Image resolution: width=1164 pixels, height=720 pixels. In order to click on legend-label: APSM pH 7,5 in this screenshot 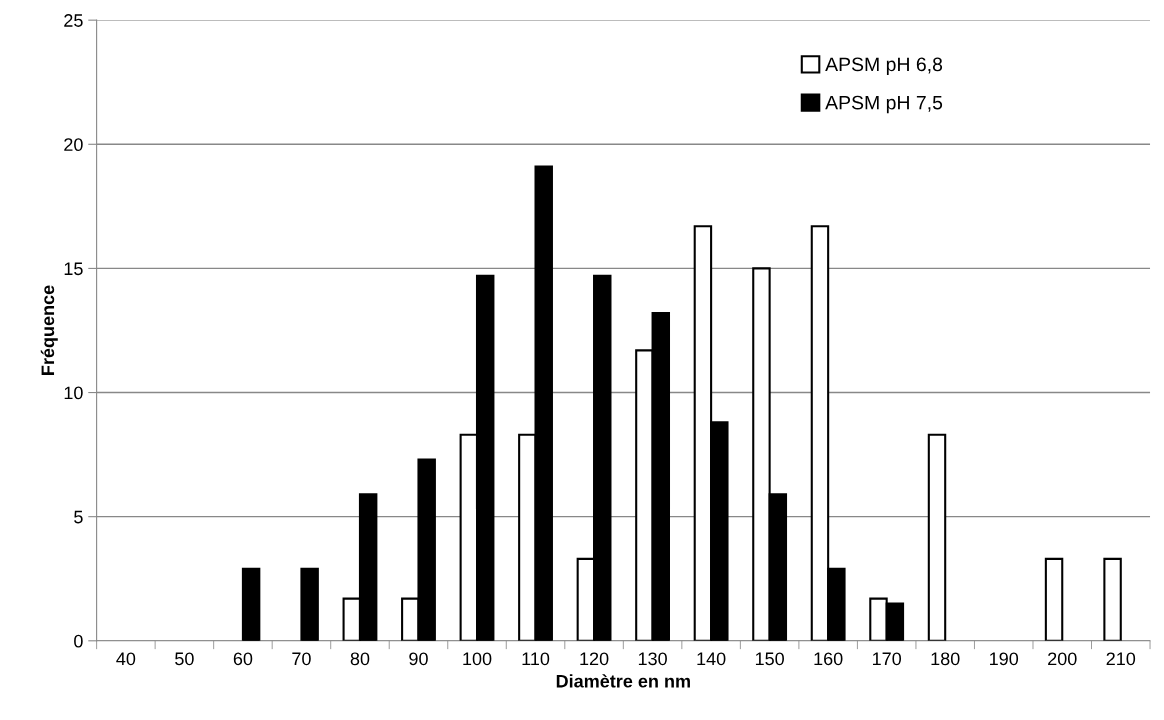, I will do `click(884, 104)`.